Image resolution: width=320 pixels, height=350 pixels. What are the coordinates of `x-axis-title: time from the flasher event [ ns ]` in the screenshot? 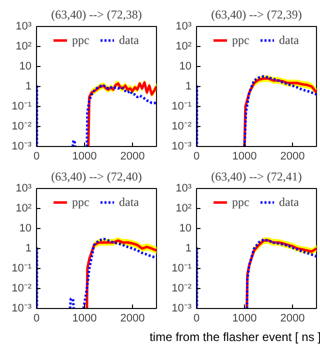 It's located at (235, 337).